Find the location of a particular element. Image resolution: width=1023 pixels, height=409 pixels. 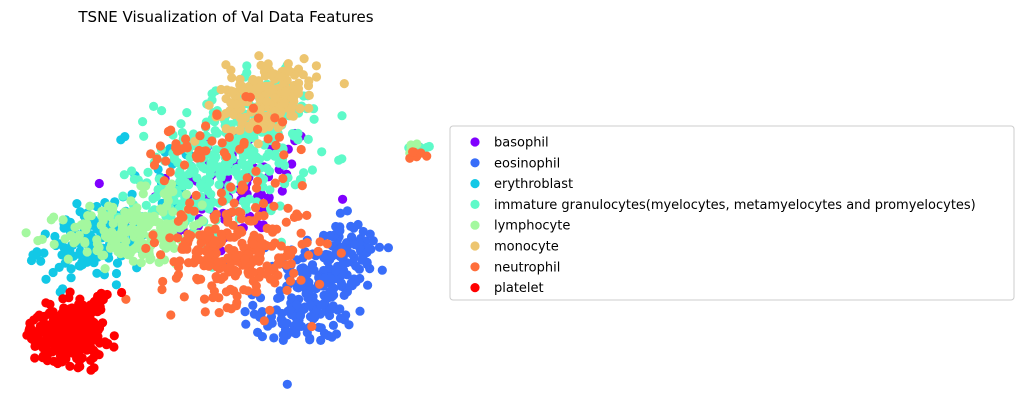

legend-label: erythroblast is located at coordinates (533, 184).